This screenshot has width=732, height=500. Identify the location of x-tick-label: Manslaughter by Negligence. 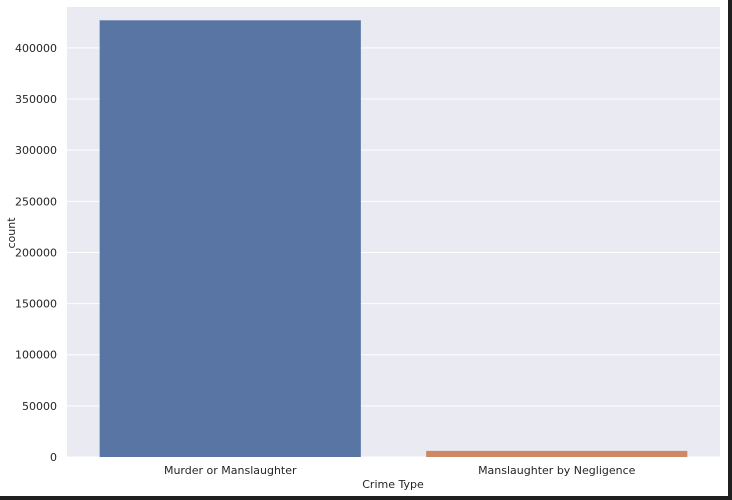
(557, 470).